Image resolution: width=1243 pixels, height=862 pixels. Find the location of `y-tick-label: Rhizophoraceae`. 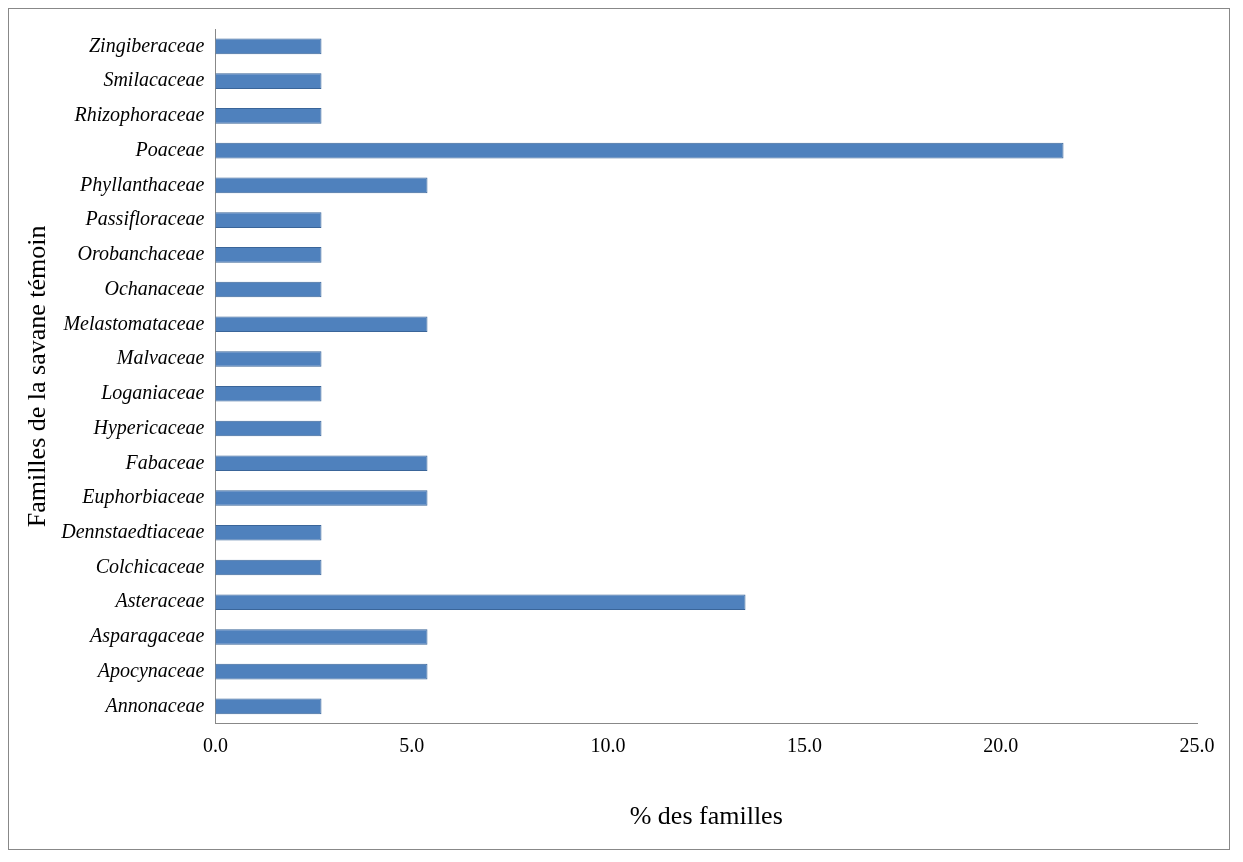

y-tick-label: Rhizophoraceae is located at coordinates (139, 115).